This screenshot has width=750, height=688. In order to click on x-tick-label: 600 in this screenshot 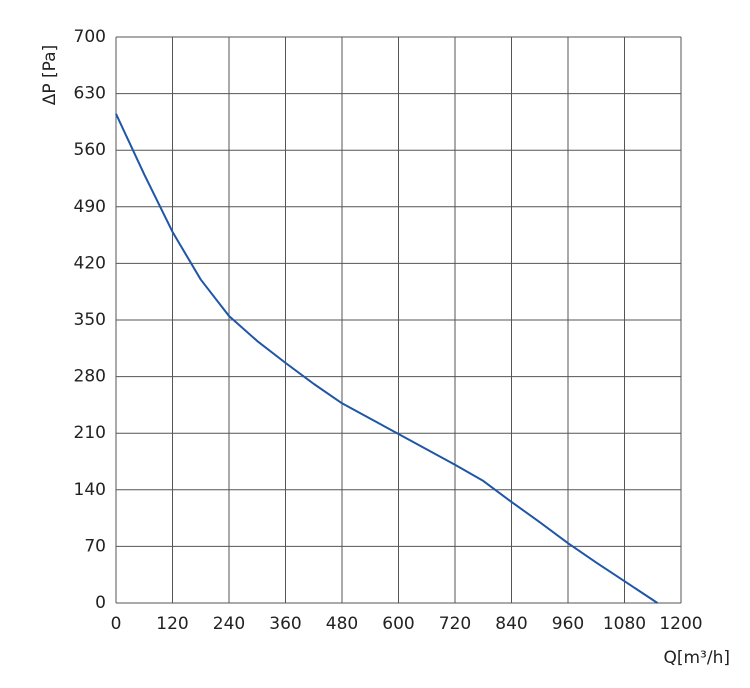, I will do `click(398, 624)`.